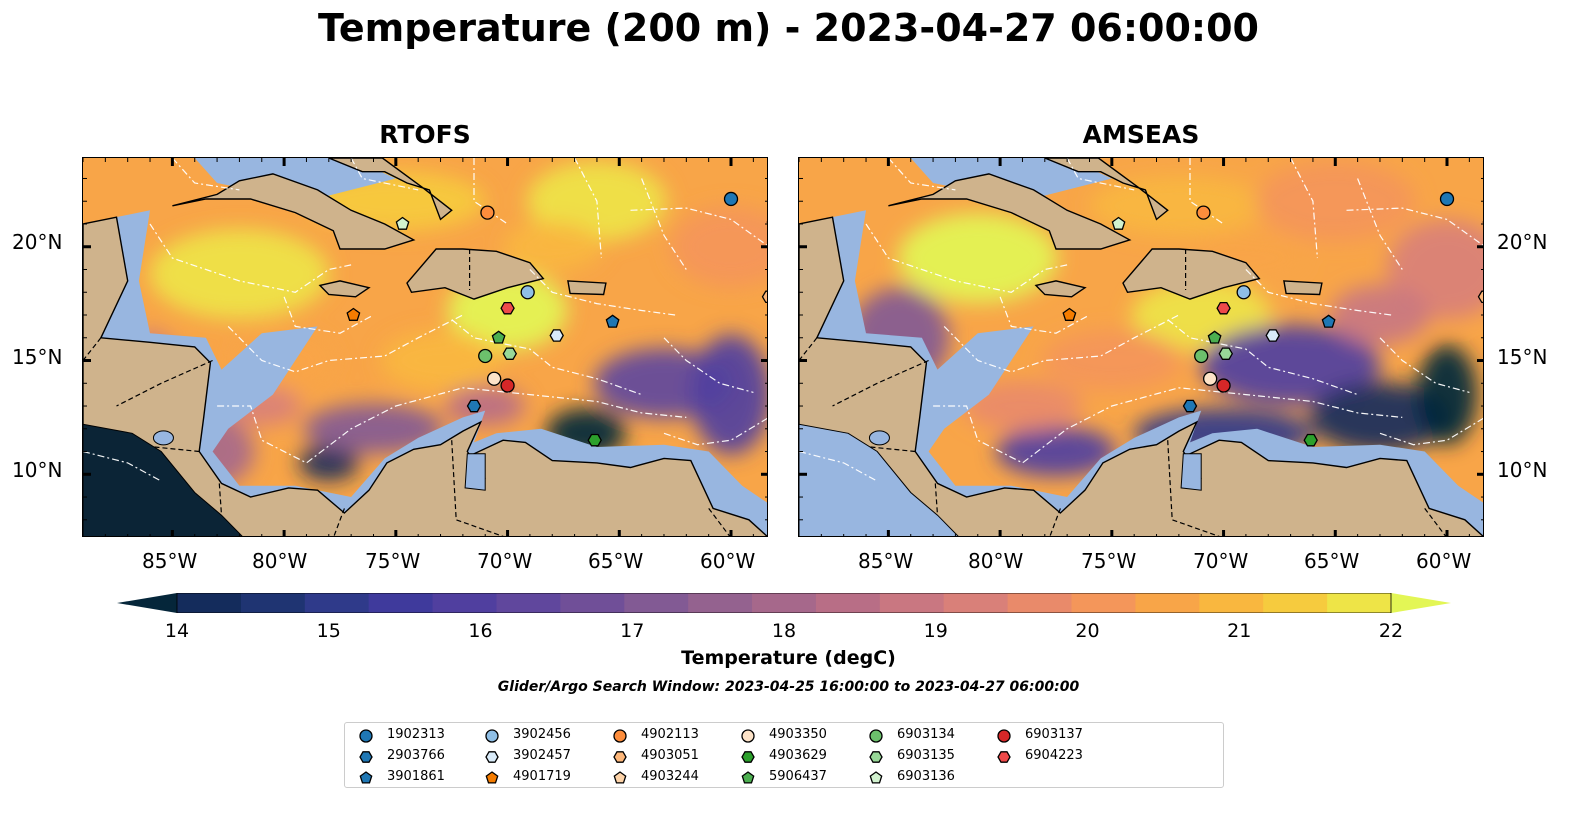 This screenshot has width=1577, height=827. What do you see at coordinates (505, 561) in the screenshot?
I see `lon-tick-70-left: 70°W` at bounding box center [505, 561].